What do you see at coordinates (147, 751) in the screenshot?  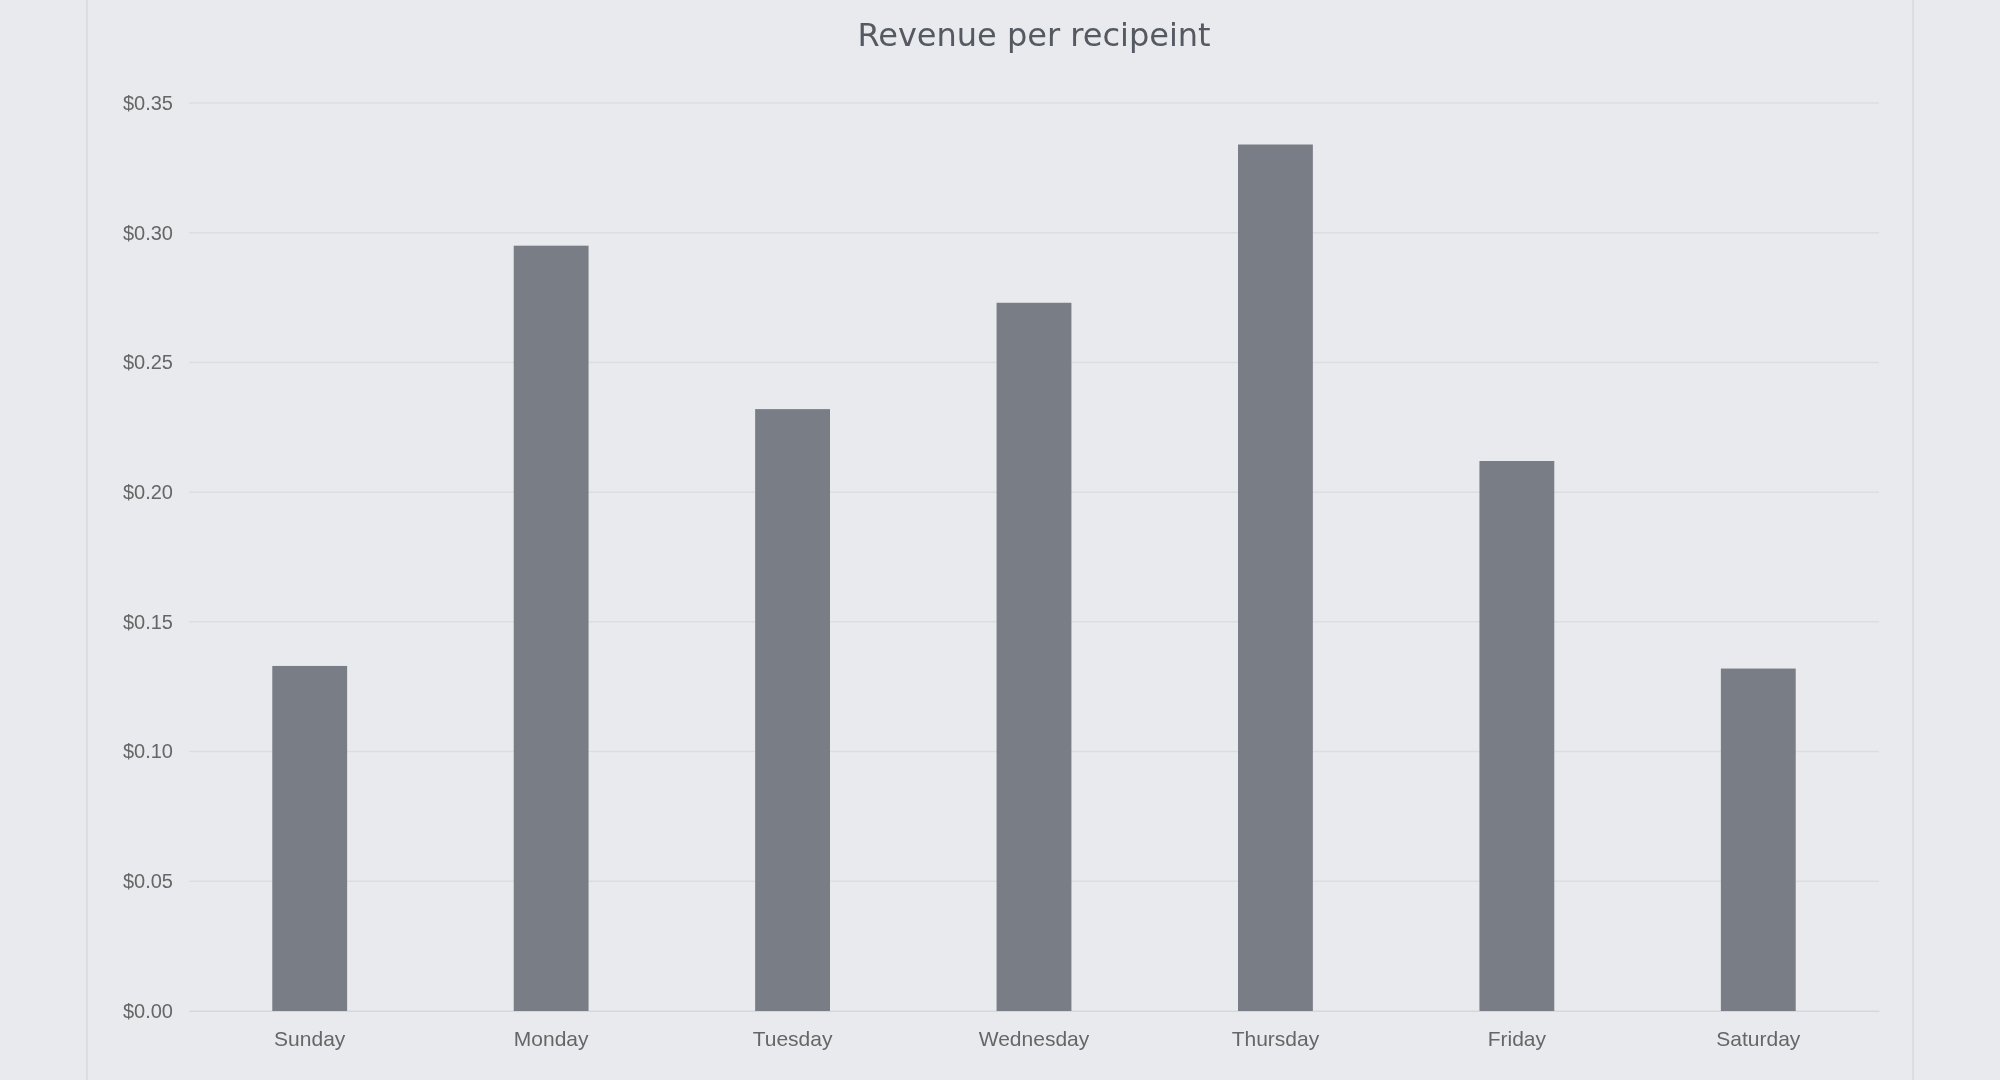 I see `y-tick-label: $0.10` at bounding box center [147, 751].